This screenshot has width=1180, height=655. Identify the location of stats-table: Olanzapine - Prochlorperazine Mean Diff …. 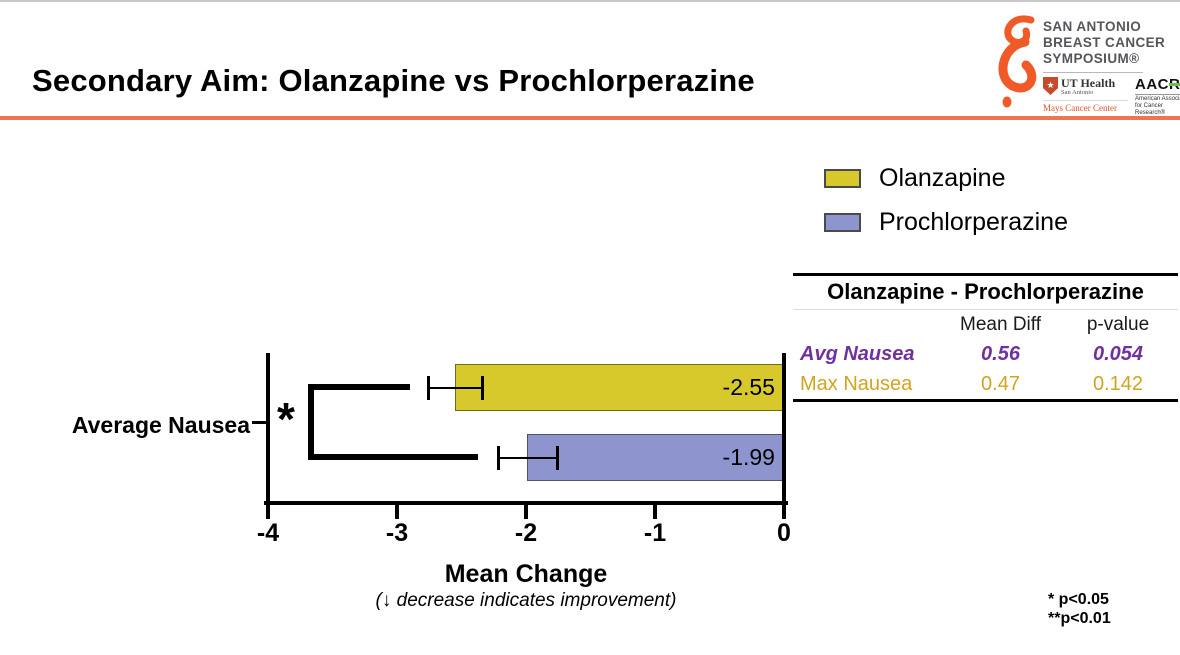
(985, 337).